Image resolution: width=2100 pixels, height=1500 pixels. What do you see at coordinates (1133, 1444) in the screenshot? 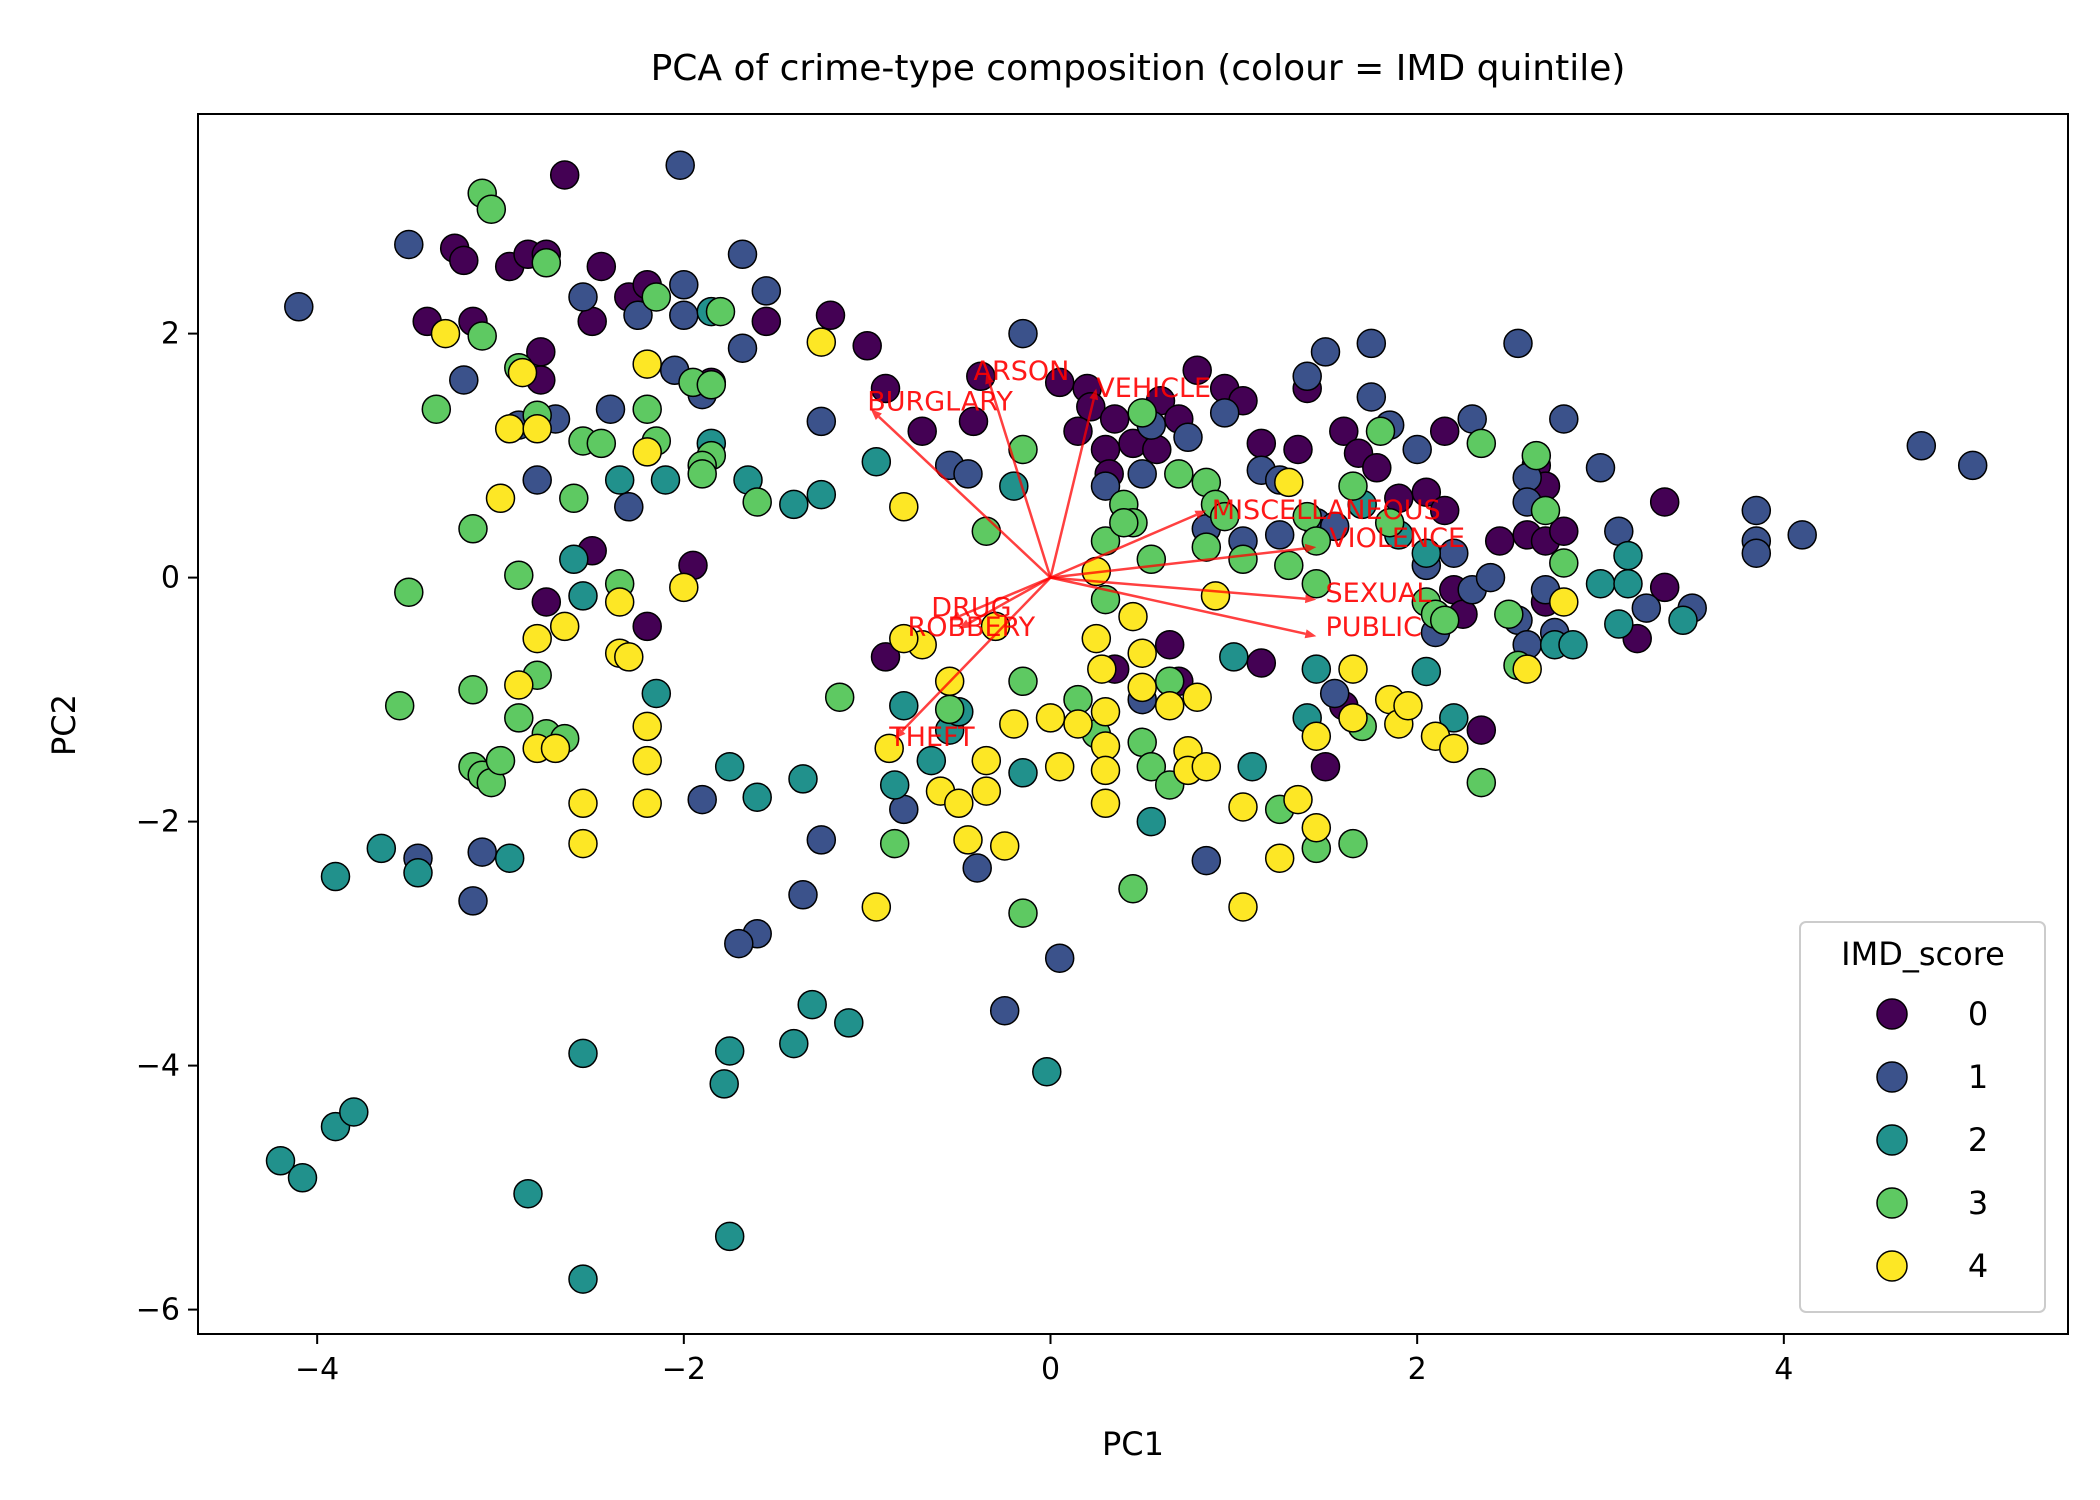
I see `x-axis-label: PC1` at bounding box center [1133, 1444].